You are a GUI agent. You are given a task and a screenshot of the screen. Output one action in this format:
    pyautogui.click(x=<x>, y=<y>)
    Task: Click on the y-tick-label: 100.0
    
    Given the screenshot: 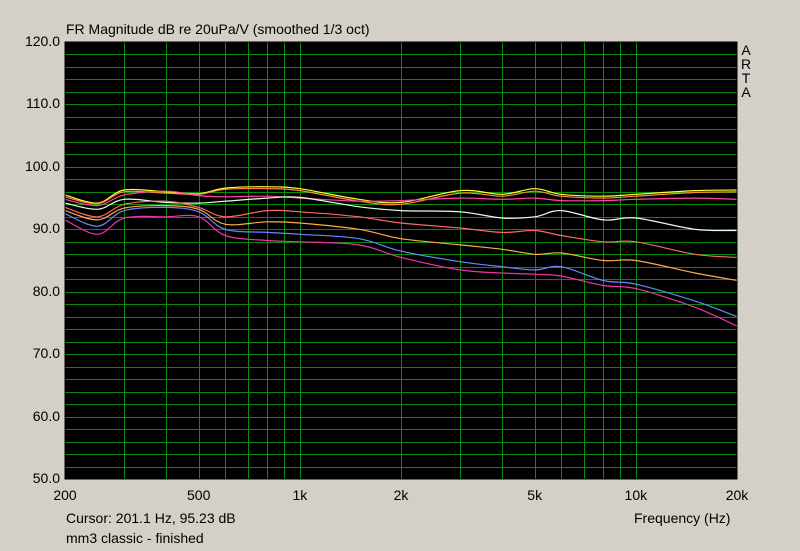 What is the action you would take?
    pyautogui.click(x=42, y=165)
    